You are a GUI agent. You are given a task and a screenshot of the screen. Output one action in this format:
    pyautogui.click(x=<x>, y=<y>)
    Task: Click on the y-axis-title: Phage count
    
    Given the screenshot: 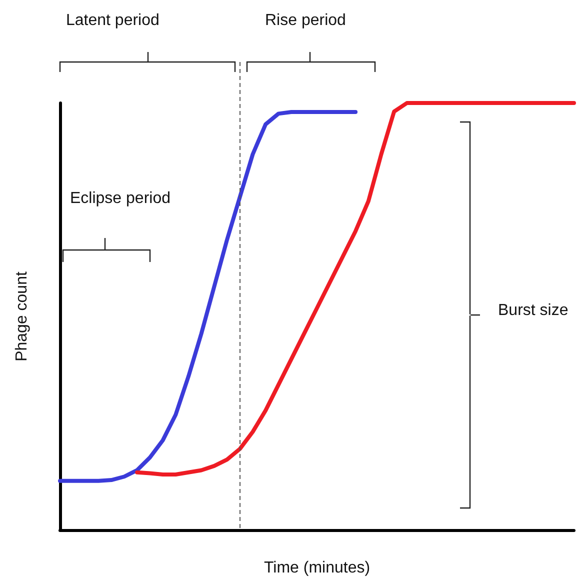 What is the action you would take?
    pyautogui.click(x=22, y=316)
    